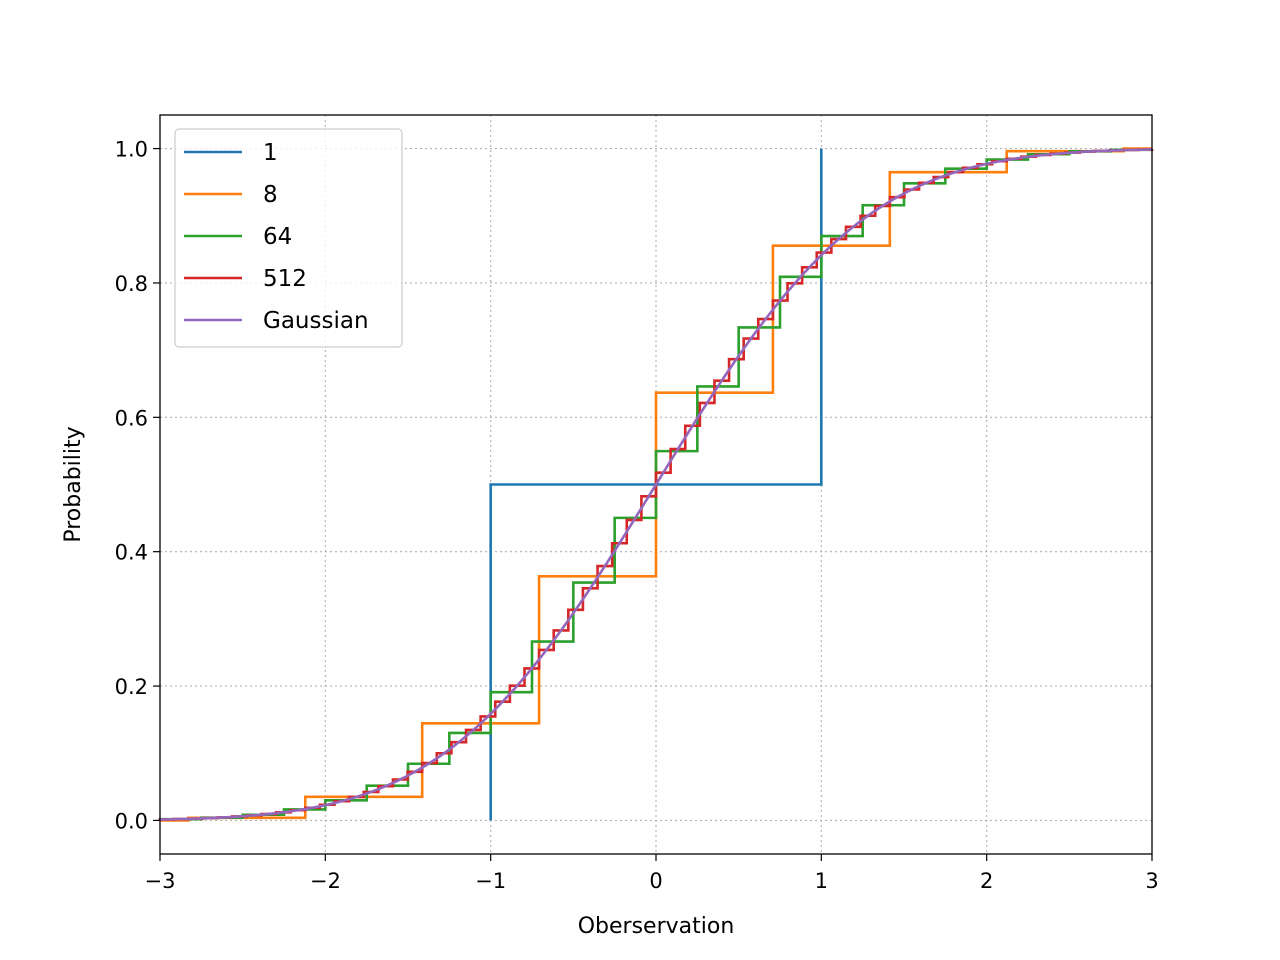 This screenshot has height=960, width=1280. Describe the element at coordinates (270, 195) in the screenshot. I see `legend-label: 8` at that location.